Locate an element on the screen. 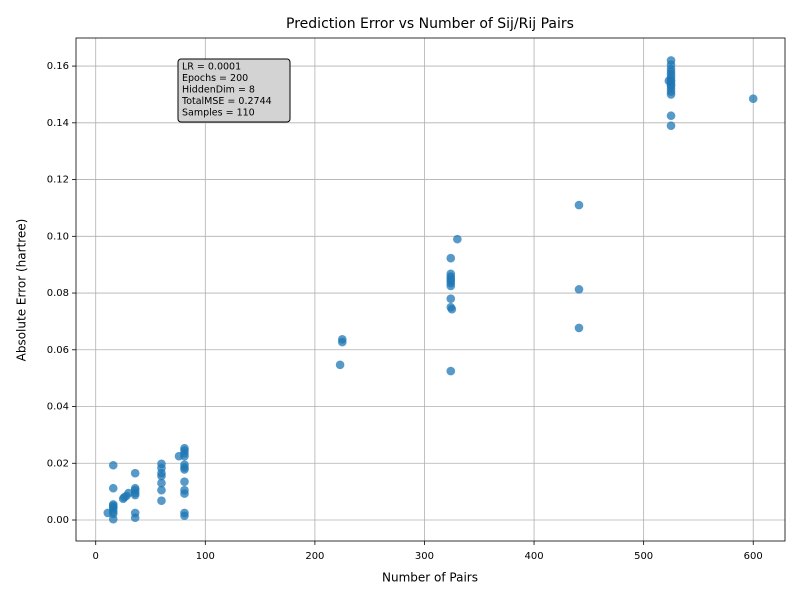 The image size is (800, 604). x-tick-label: 0 is located at coordinates (96, 556).